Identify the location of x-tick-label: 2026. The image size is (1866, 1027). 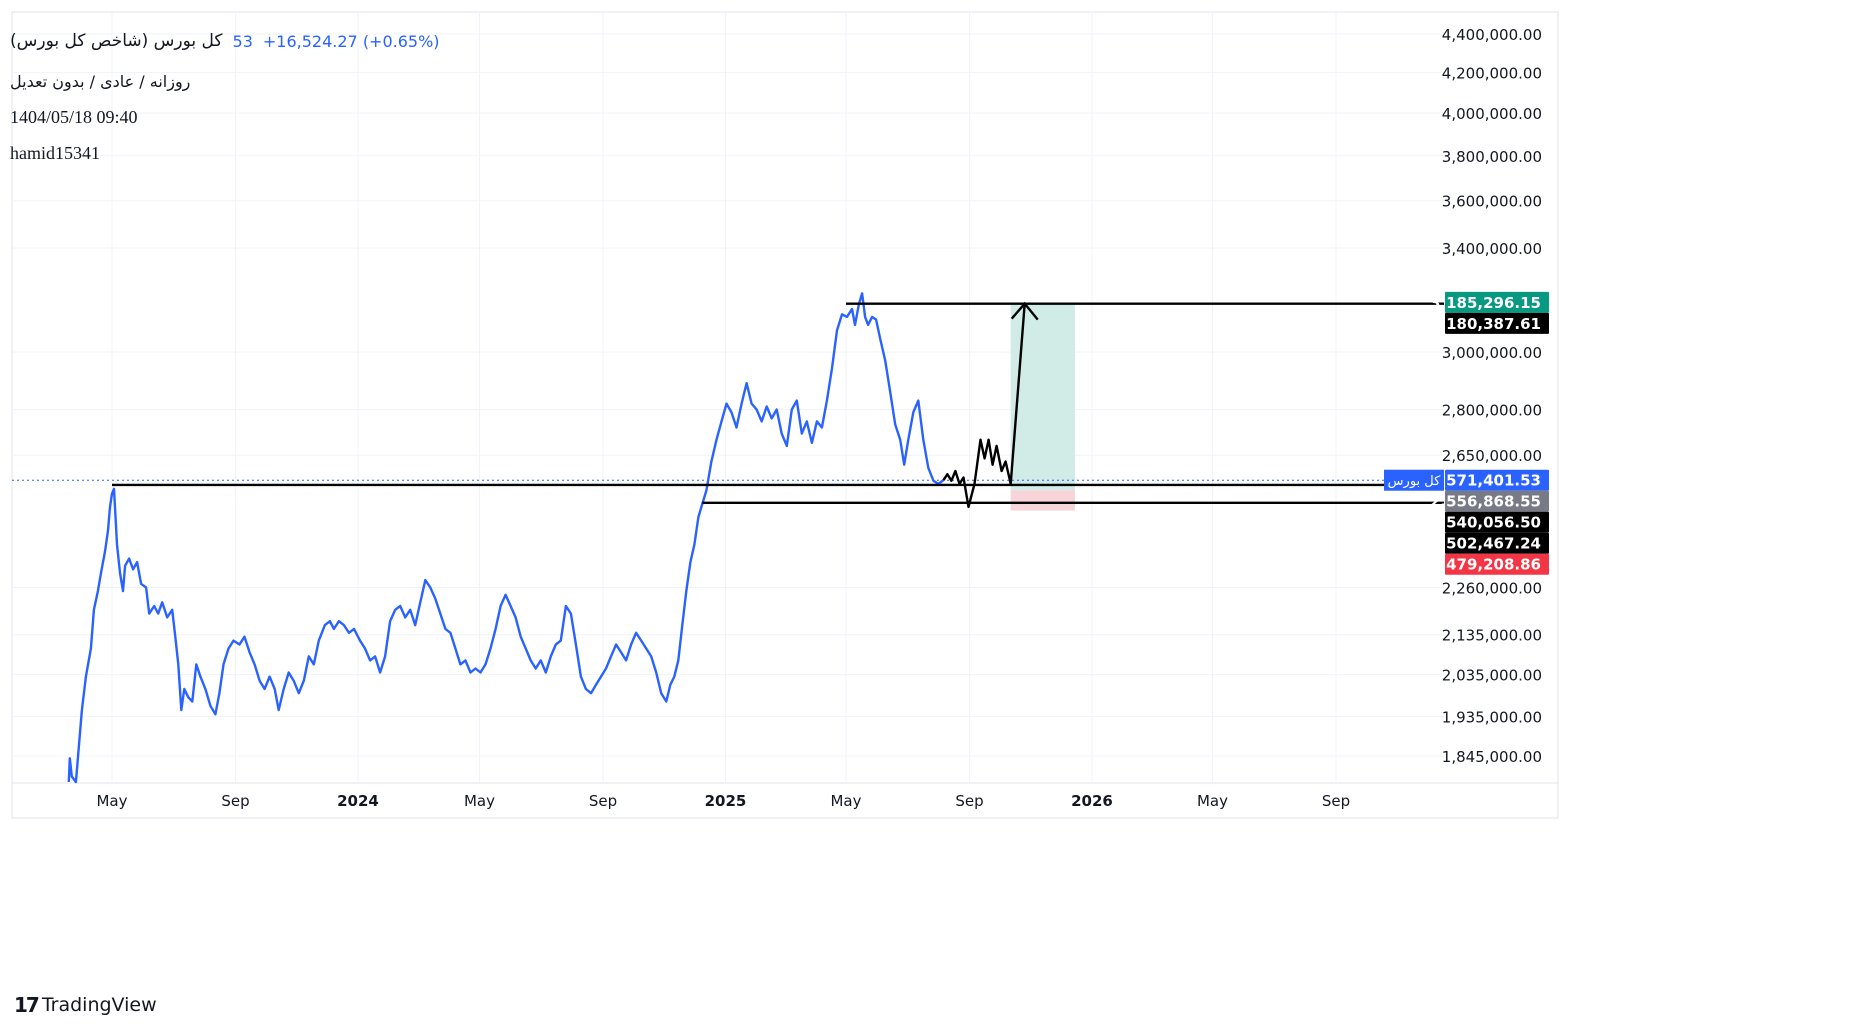
(1092, 801).